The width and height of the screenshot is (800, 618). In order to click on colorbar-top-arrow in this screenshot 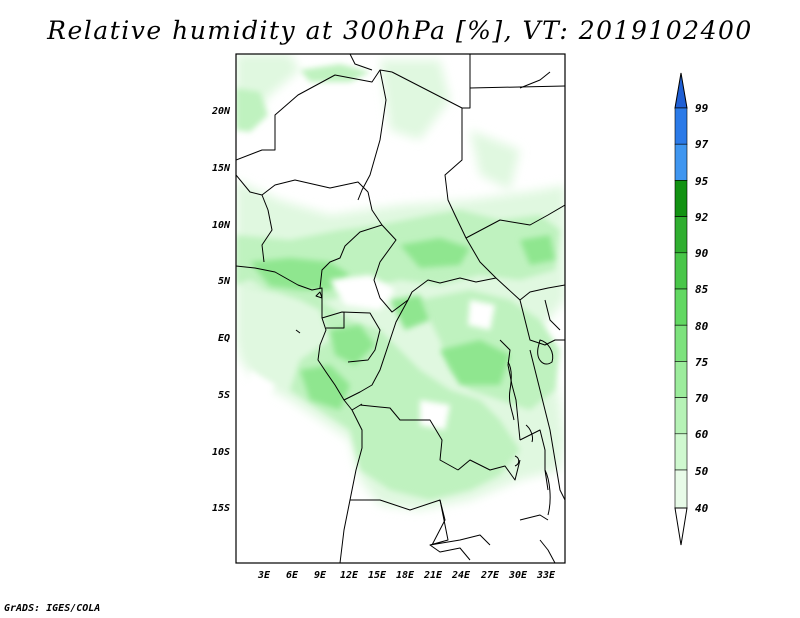, I will do `click(681, 90)`.